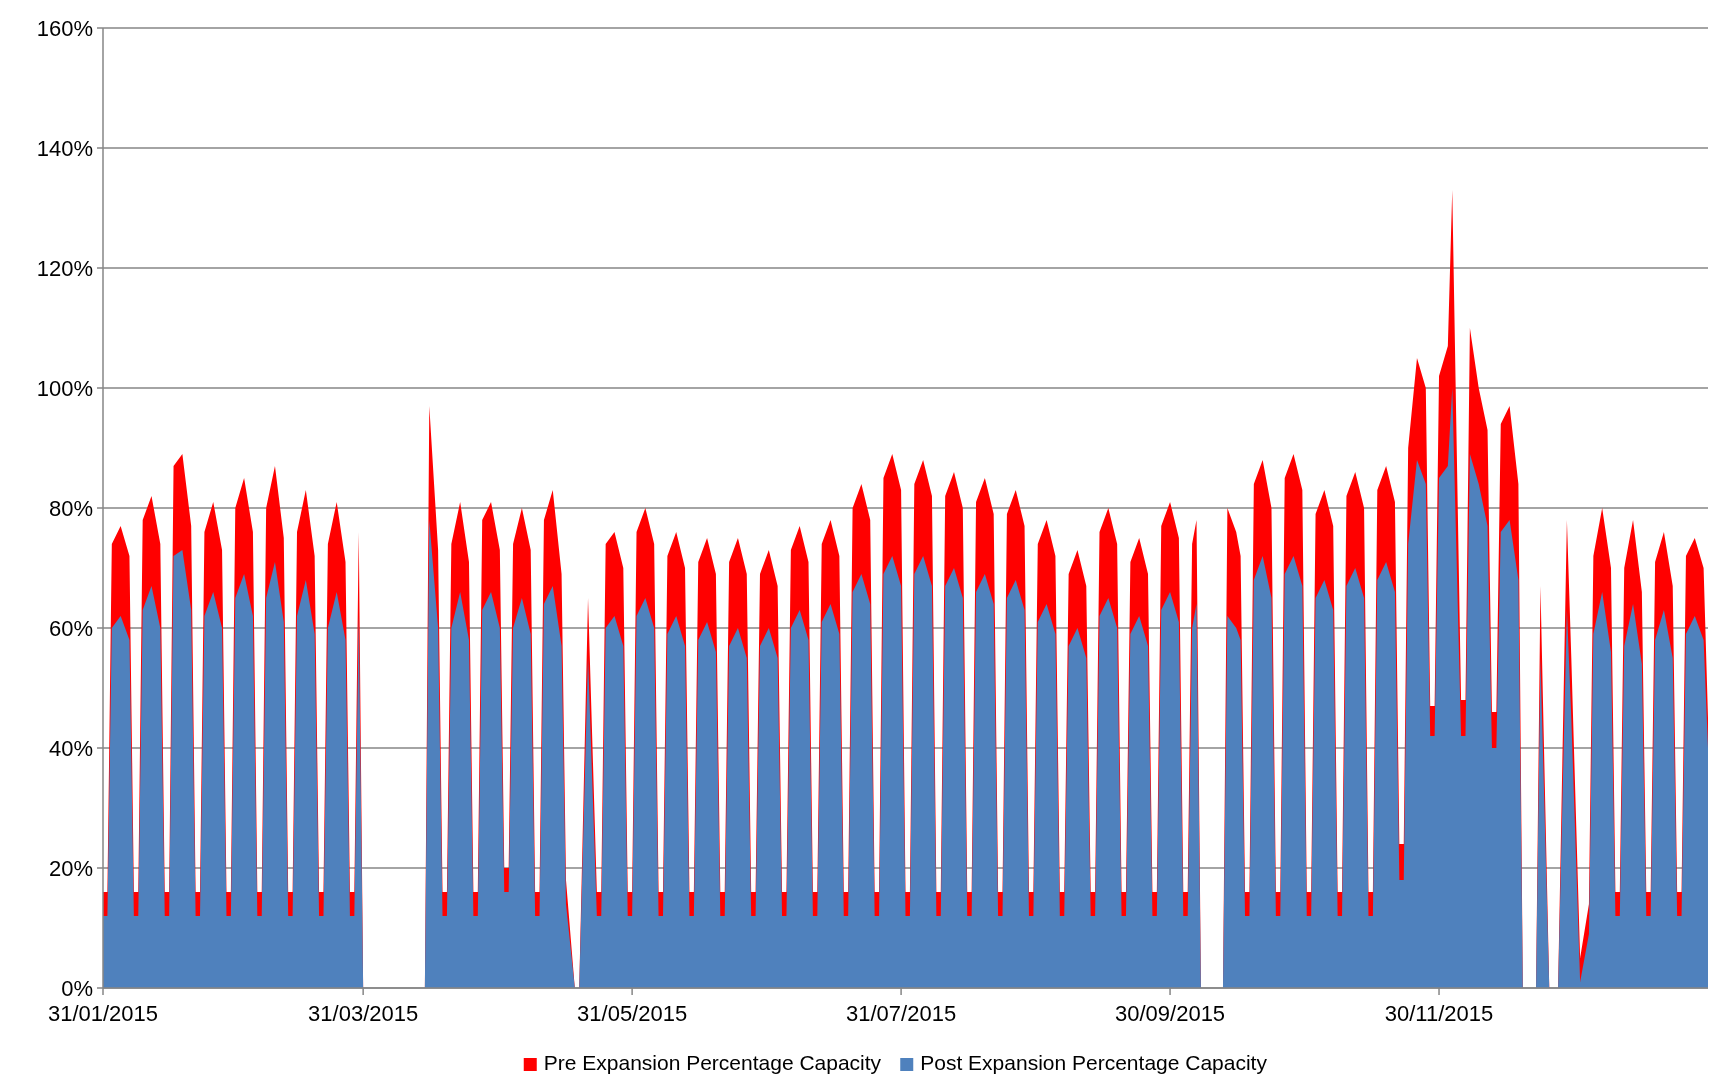 This screenshot has width=1718, height=1087. I want to click on y-tick-label: 40%, so click(70, 748).